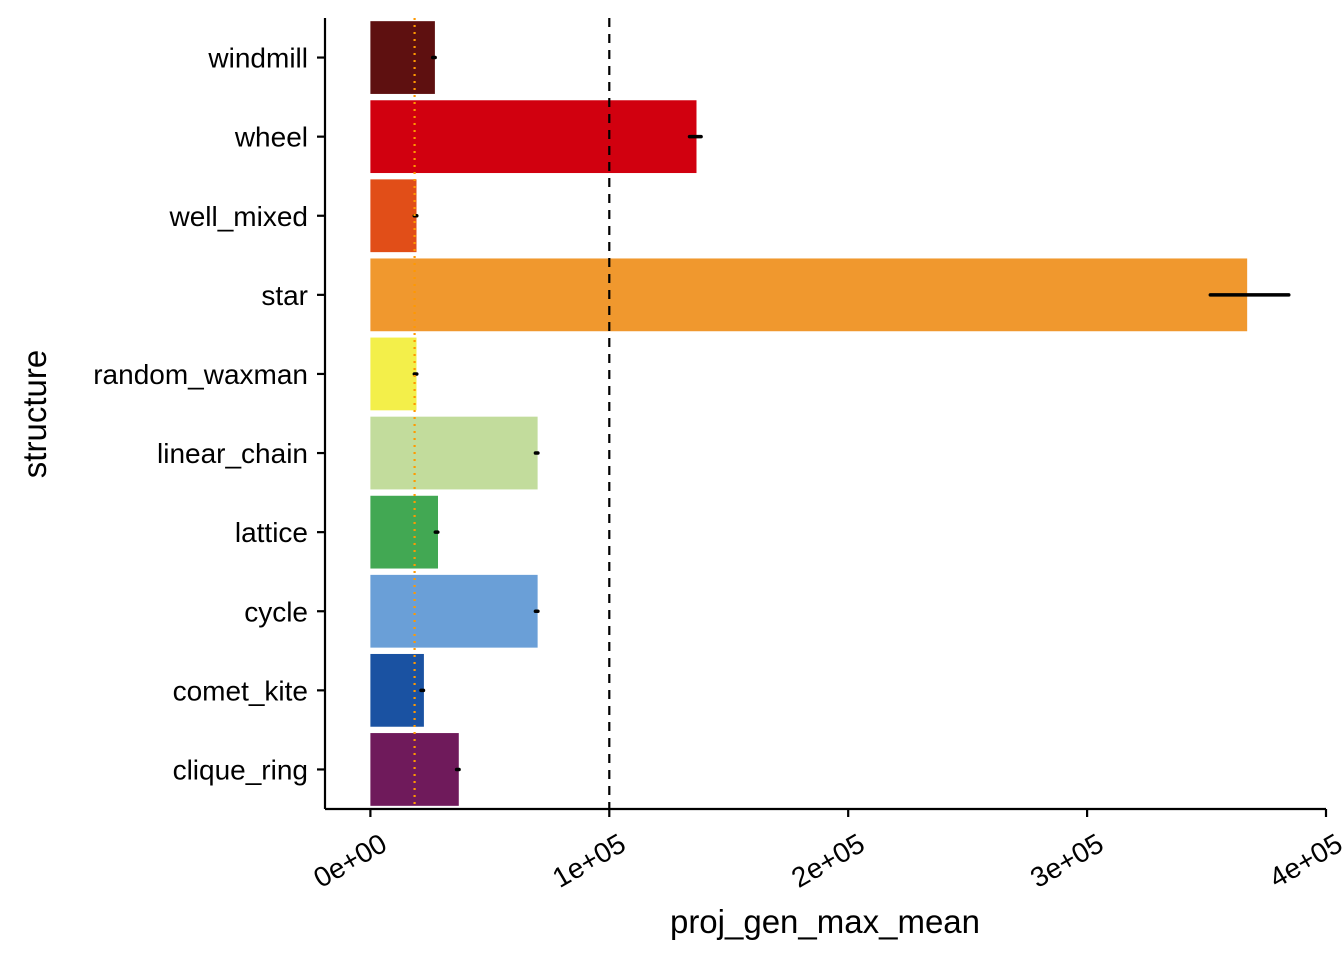 Image resolution: width=1344 pixels, height=960 pixels. Describe the element at coordinates (397, 690) in the screenshot. I see `bar-comet_kite` at that location.